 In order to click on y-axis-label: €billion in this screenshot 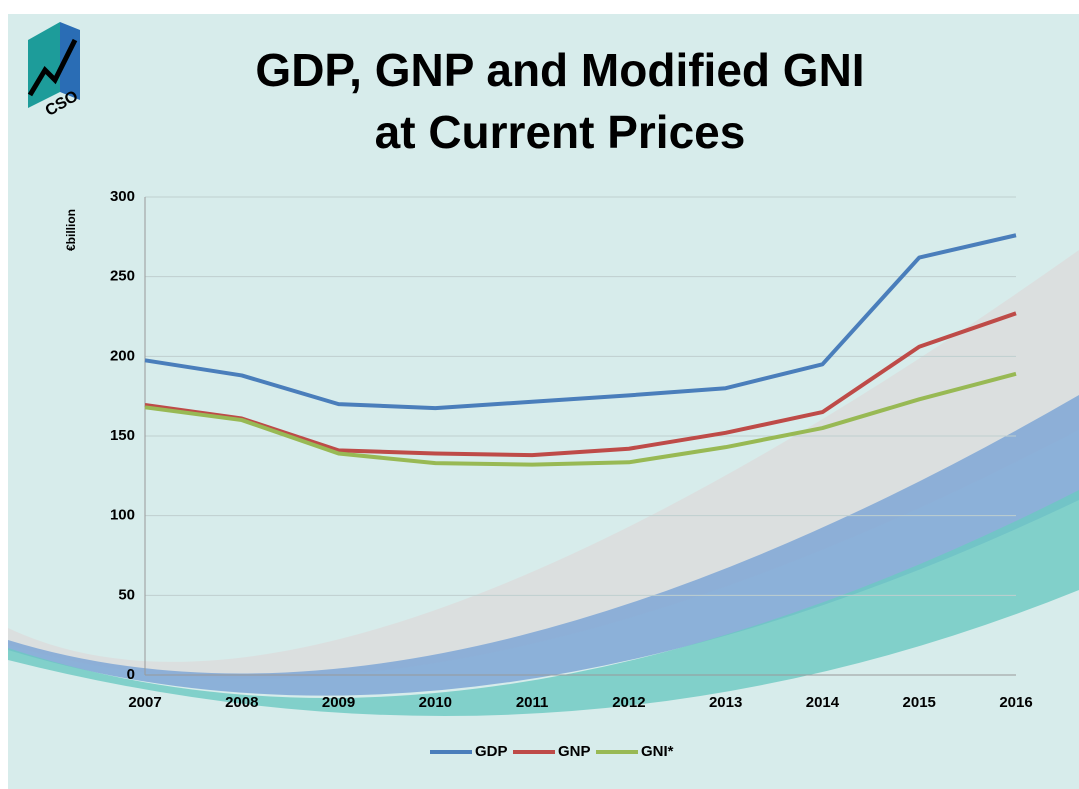, I will do `click(71, 230)`.